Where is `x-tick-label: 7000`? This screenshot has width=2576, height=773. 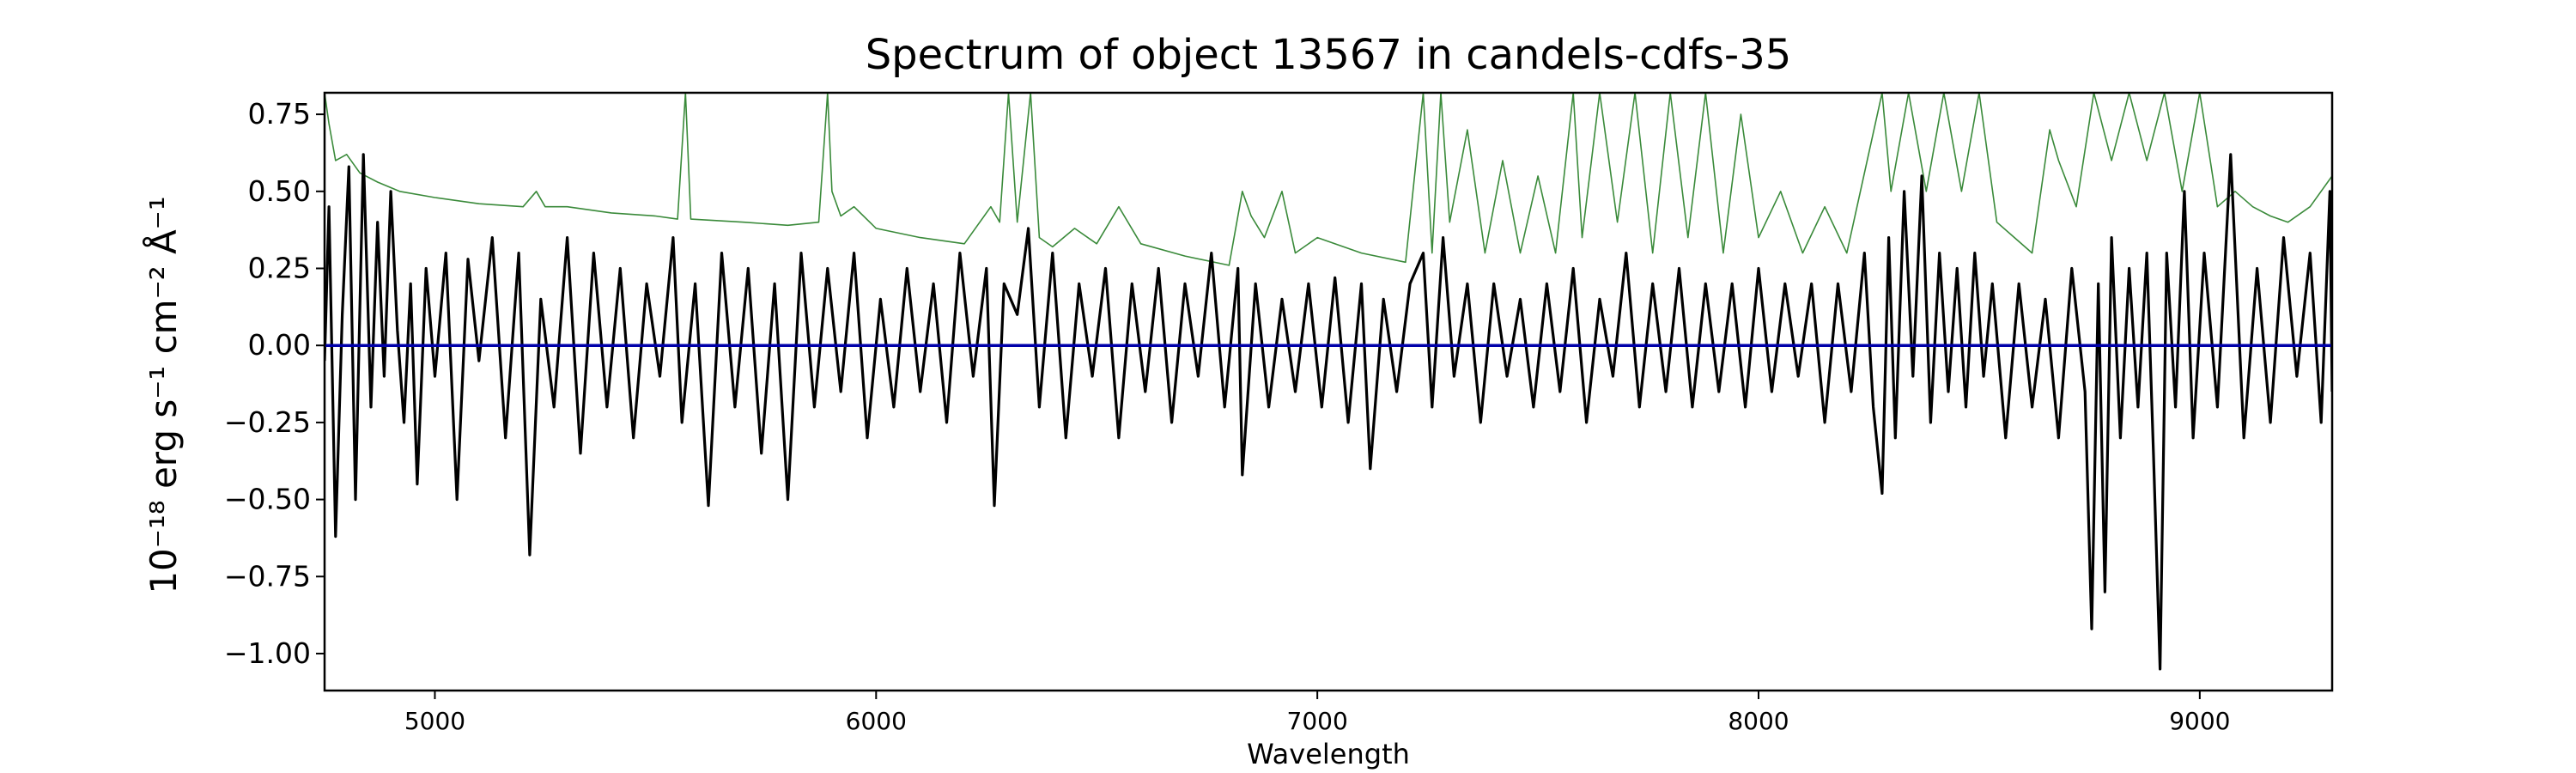
x-tick-label: 7000 is located at coordinates (1317, 721).